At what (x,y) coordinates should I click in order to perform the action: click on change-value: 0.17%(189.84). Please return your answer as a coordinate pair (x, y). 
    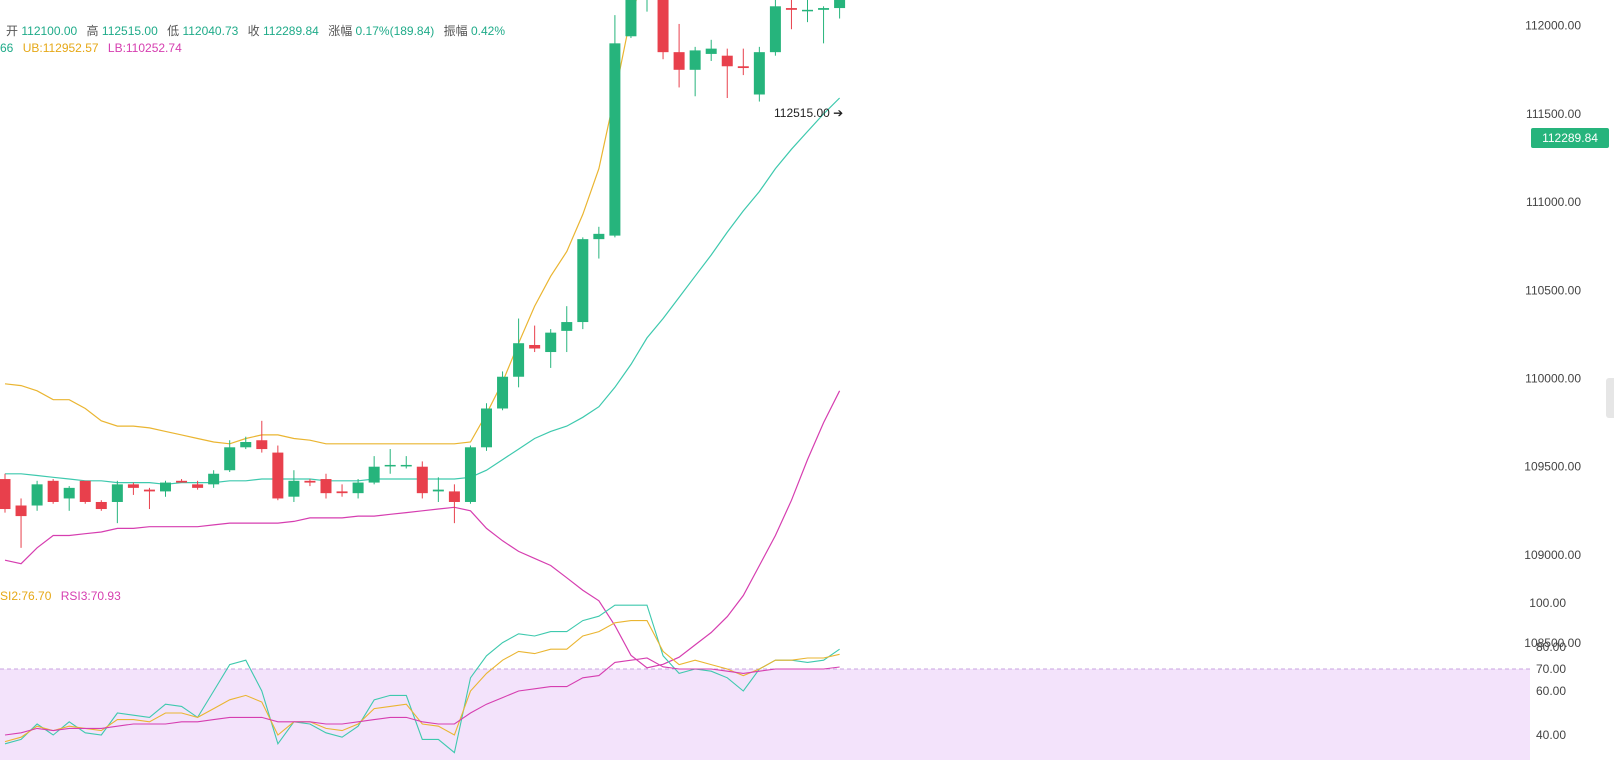
    Looking at the image, I should click on (395, 31).